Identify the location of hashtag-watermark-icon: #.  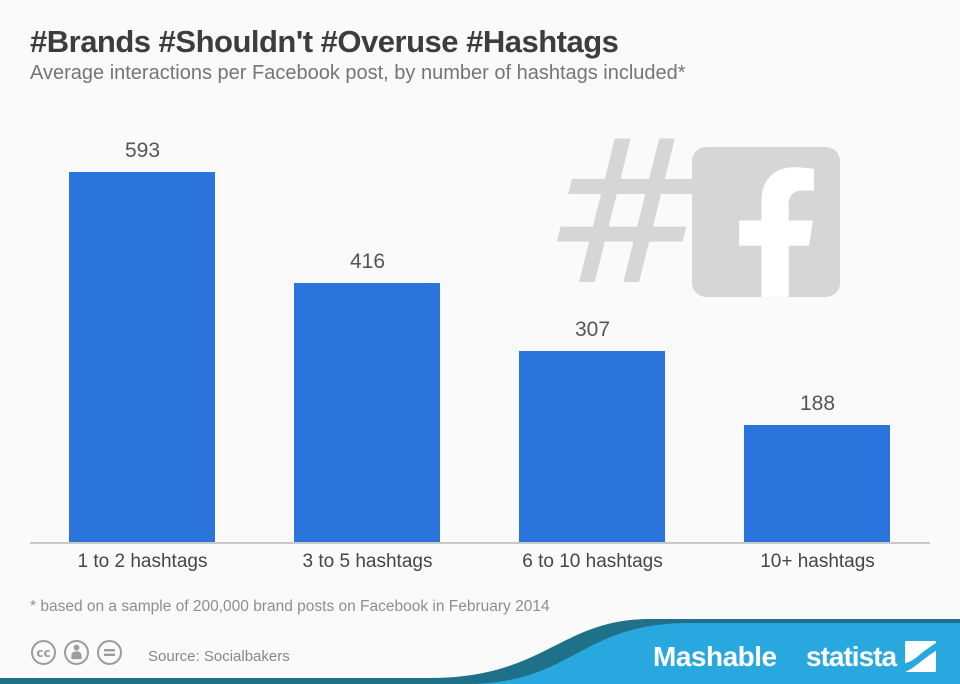
(627, 213).